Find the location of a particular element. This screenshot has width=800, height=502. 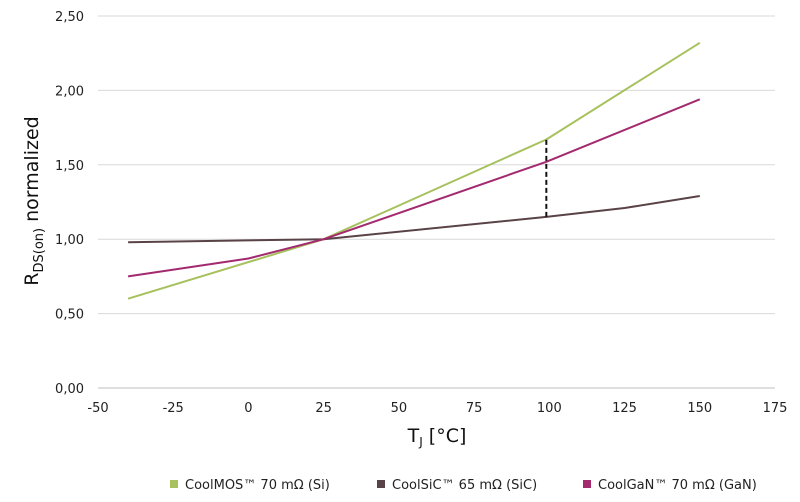

x-axis-label: TJ [°C] is located at coordinates (437, 437).